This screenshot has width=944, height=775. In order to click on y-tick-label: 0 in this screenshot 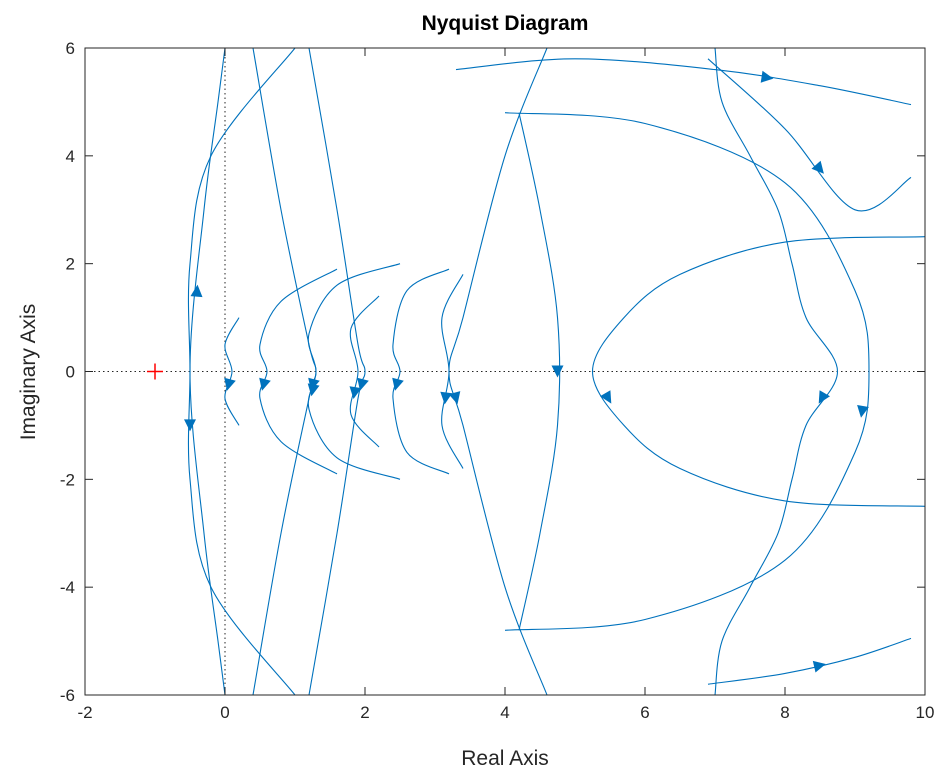, I will do `click(70, 372)`.